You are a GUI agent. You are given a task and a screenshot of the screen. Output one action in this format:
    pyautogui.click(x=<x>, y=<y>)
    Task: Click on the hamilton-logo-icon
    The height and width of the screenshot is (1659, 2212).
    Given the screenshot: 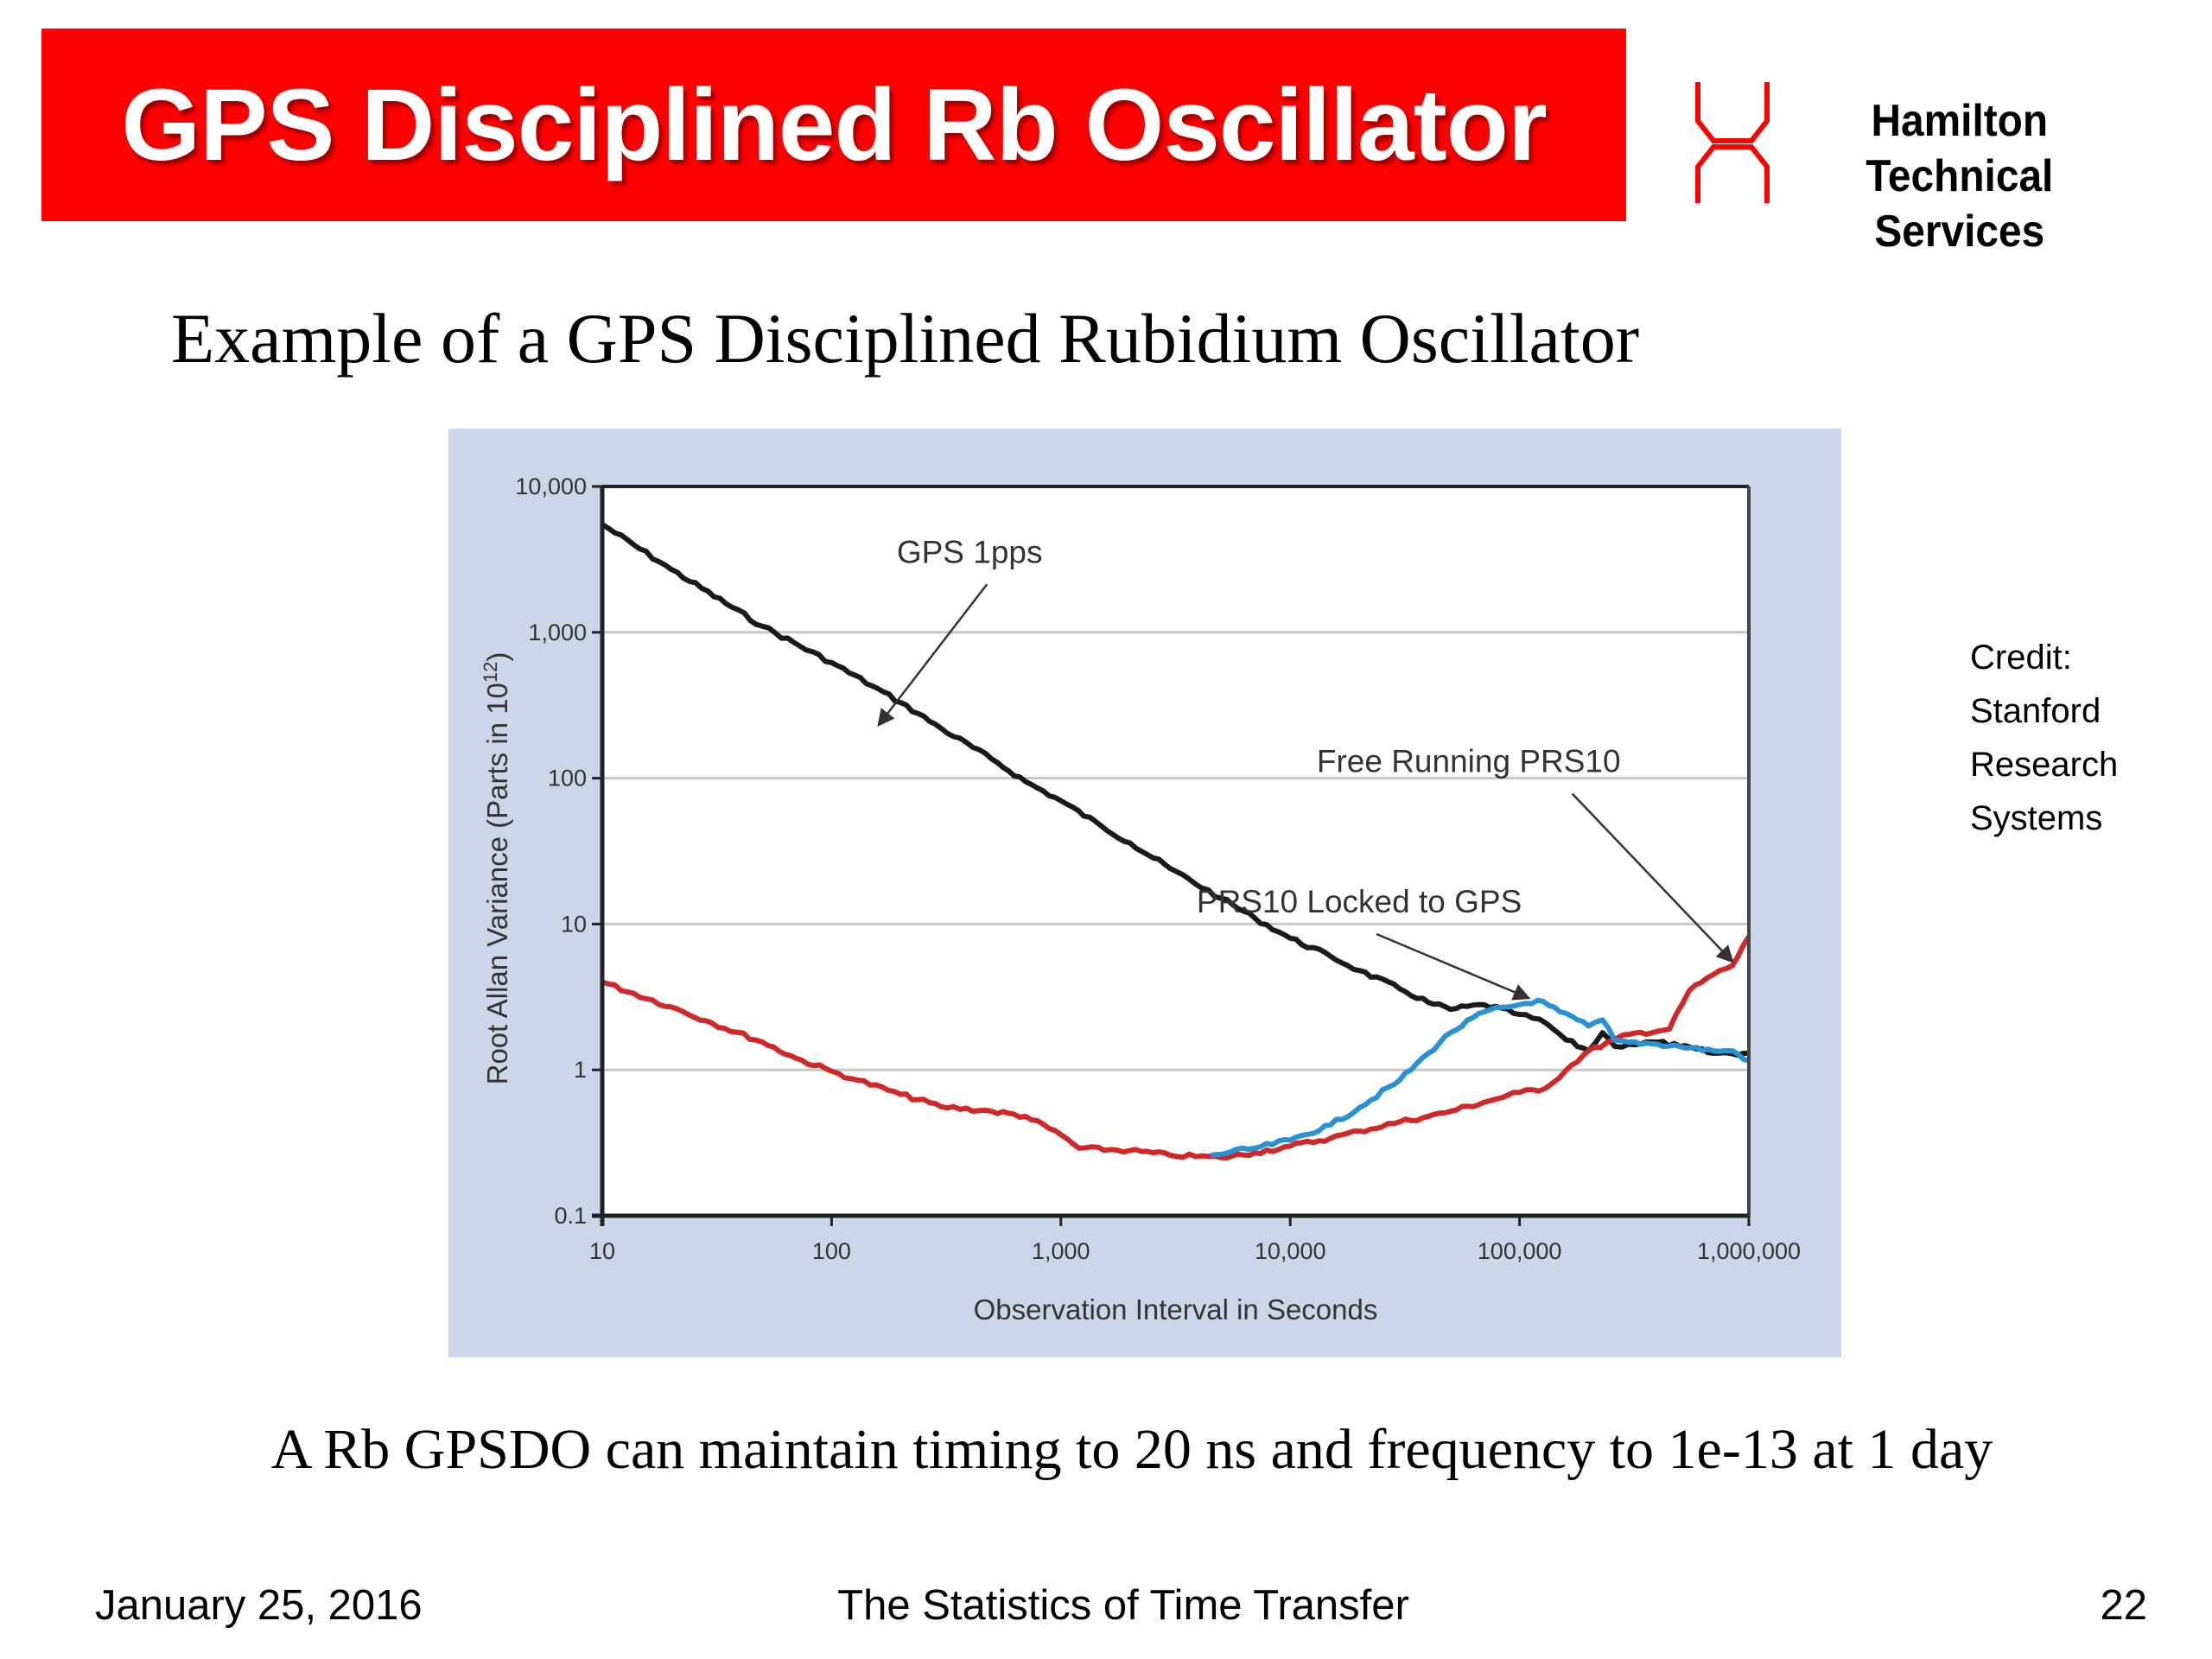 What is the action you would take?
    pyautogui.click(x=1732, y=142)
    